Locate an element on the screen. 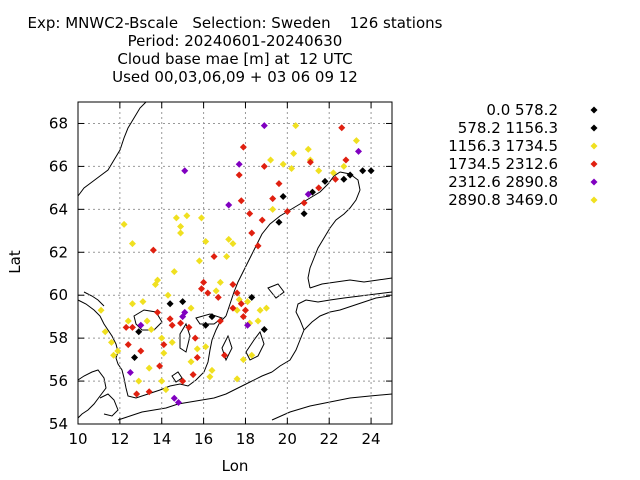  y-tick-label: 60 is located at coordinates (58, 295).